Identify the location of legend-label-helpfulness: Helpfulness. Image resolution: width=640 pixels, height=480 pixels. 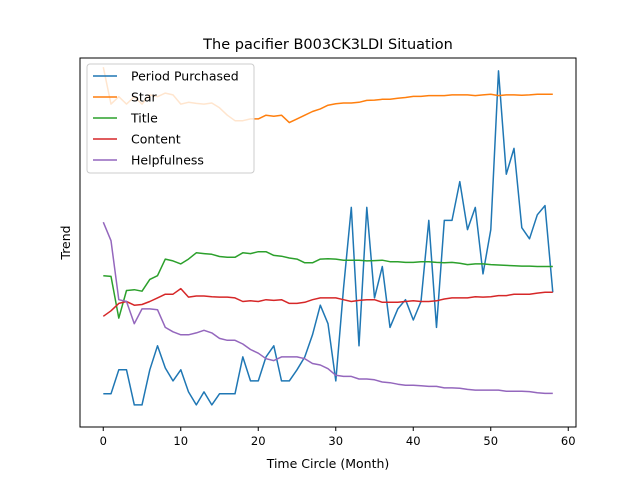
(167, 160).